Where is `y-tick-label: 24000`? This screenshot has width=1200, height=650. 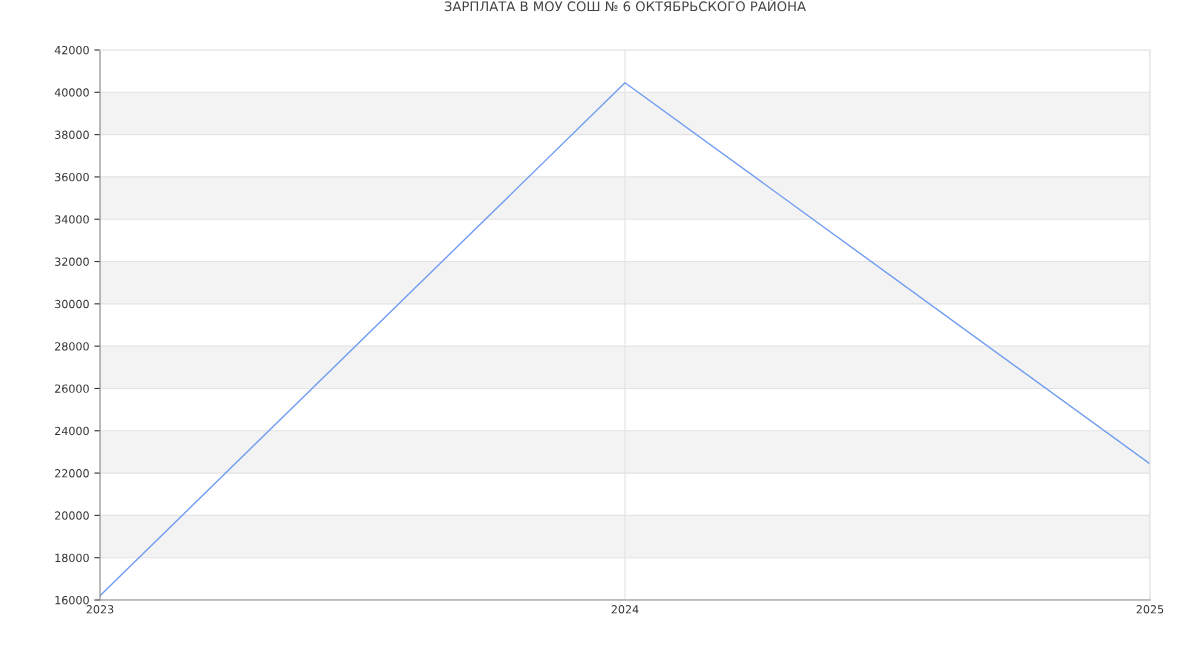 y-tick-label: 24000 is located at coordinates (72, 431).